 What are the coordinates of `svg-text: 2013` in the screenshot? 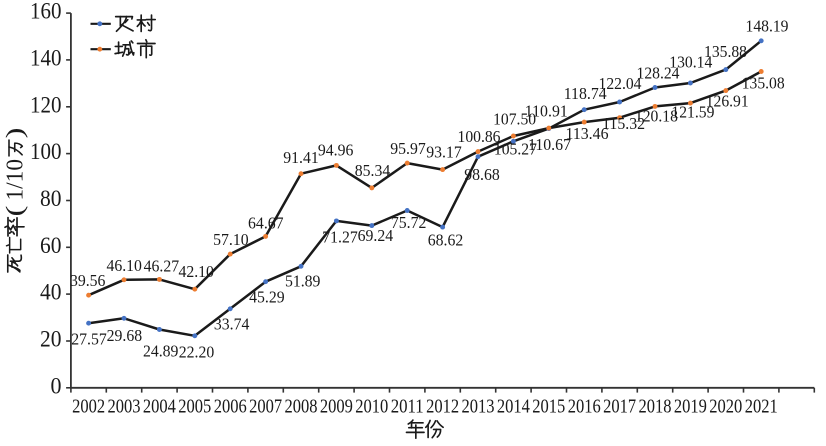 It's located at (478, 407).